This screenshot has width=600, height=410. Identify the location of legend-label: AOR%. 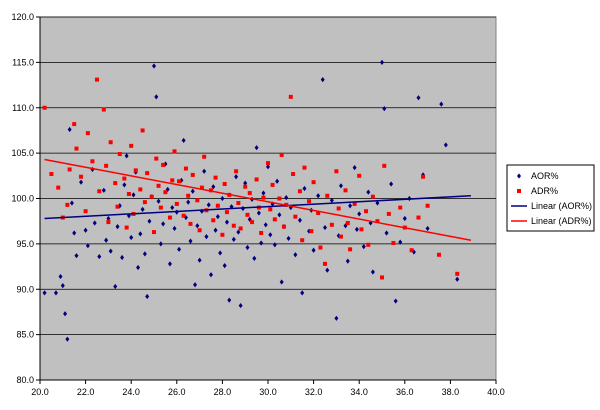
(545, 176).